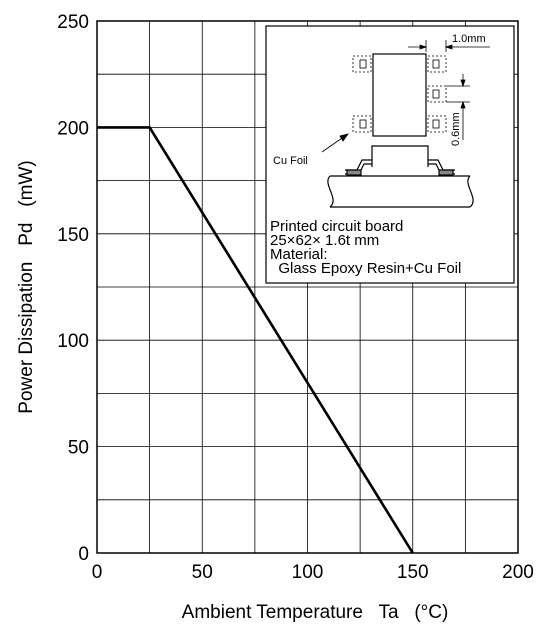 This screenshot has width=557, height=629. Describe the element at coordinates (458, 107) in the screenshot. I see `dim-height` at that location.